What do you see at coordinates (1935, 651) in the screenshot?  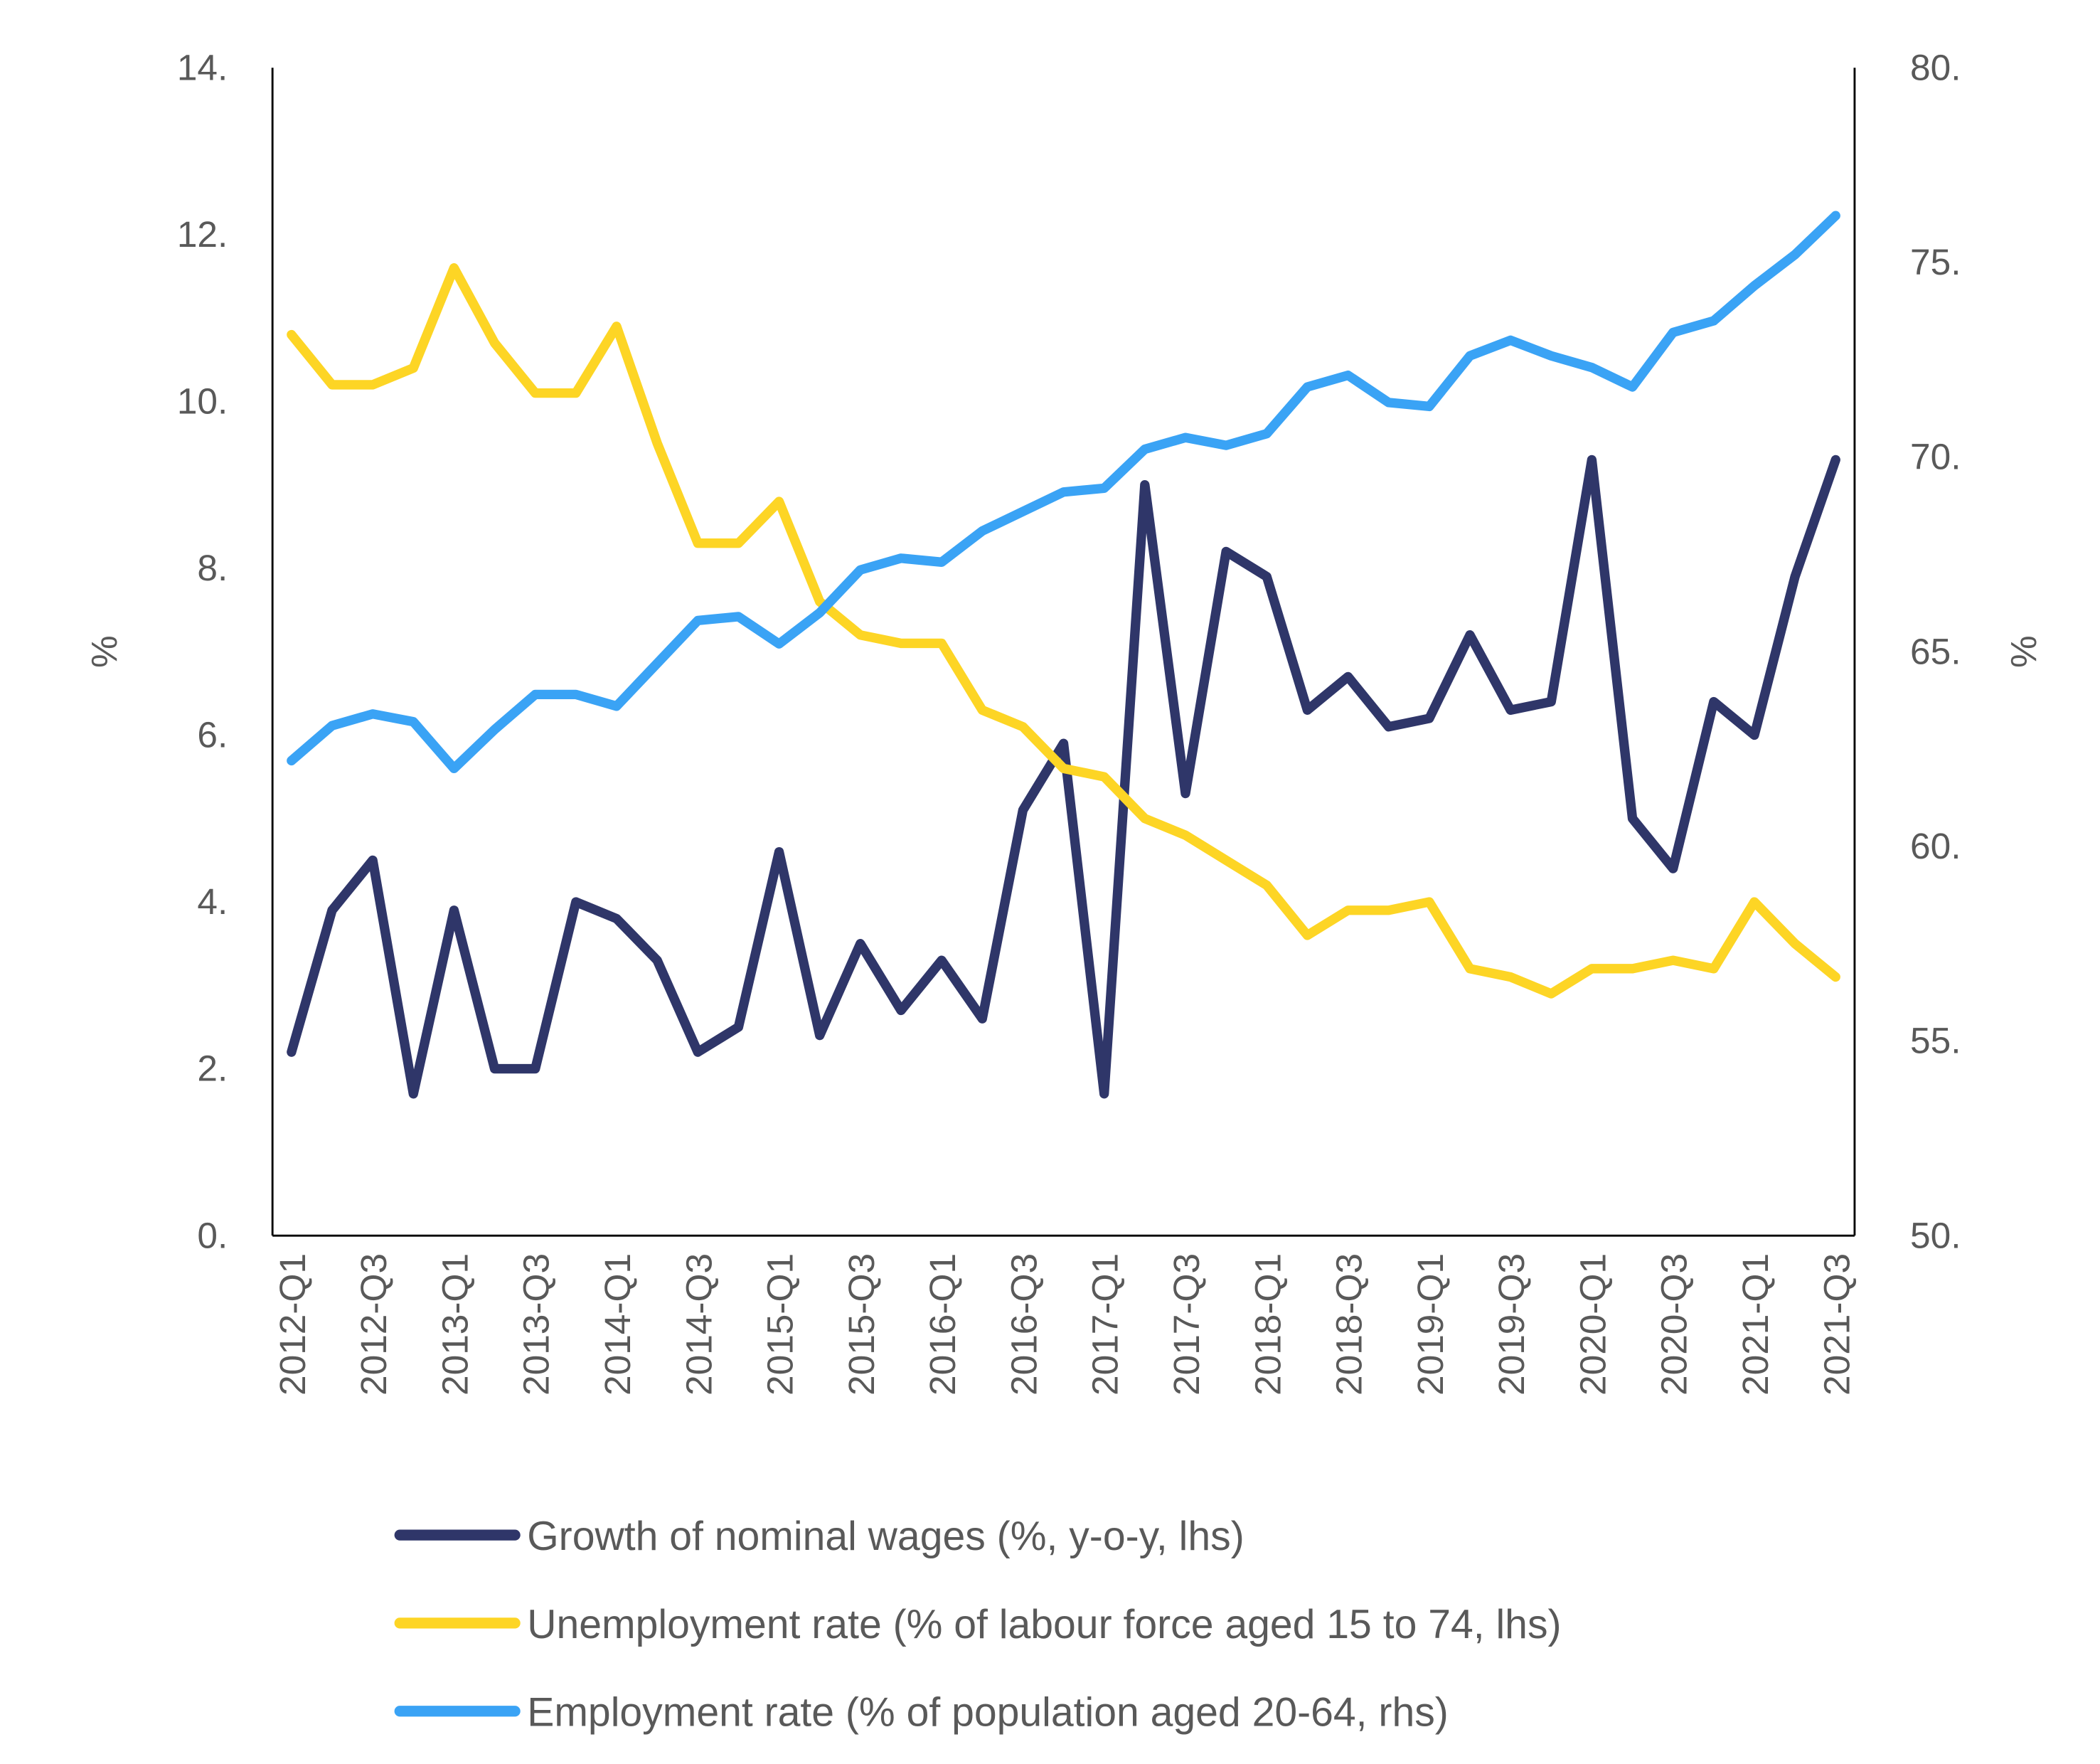 I see `right-tick-label: 65.` at bounding box center [1935, 651].